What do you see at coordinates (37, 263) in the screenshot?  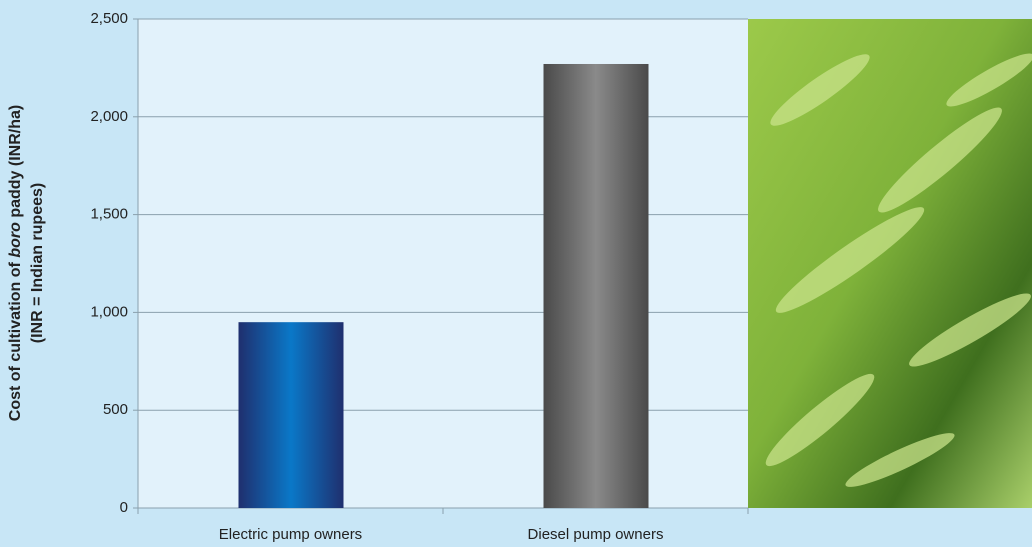 I see `y-axis-label: (INR = Indian rupees)` at bounding box center [37, 263].